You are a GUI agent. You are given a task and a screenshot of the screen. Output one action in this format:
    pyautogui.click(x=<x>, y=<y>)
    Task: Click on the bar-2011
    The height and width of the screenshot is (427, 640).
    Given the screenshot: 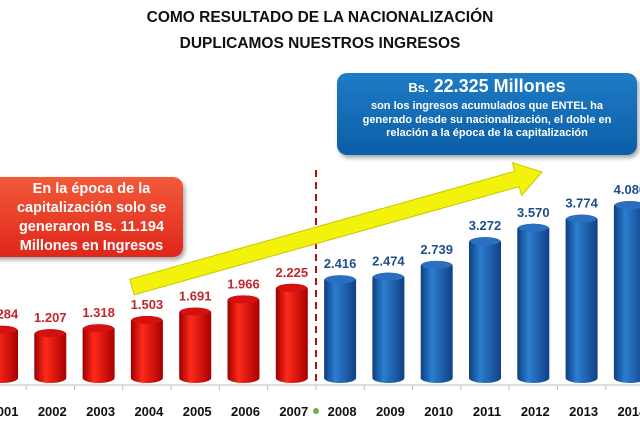 What is the action you would take?
    pyautogui.click(x=485, y=310)
    